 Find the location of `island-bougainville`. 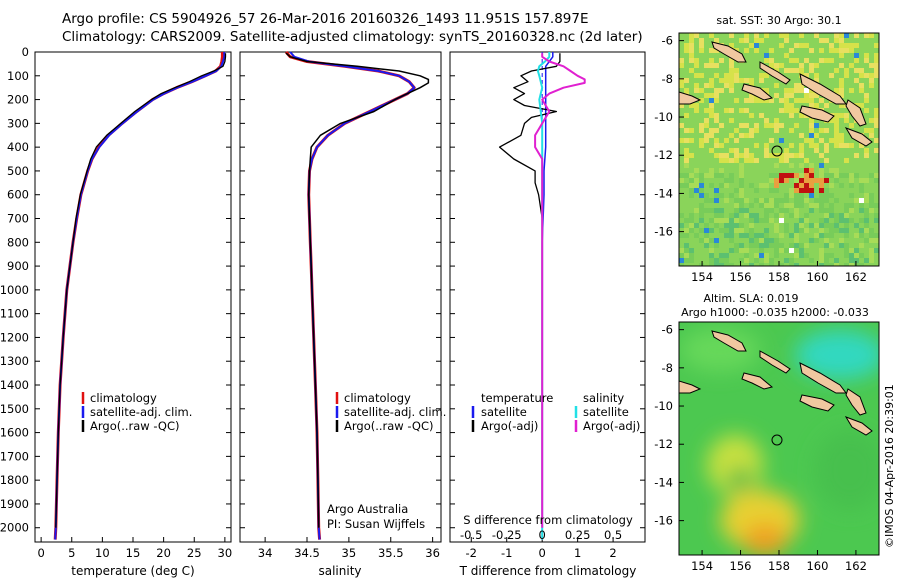

island-bougainville is located at coordinates (729, 341).